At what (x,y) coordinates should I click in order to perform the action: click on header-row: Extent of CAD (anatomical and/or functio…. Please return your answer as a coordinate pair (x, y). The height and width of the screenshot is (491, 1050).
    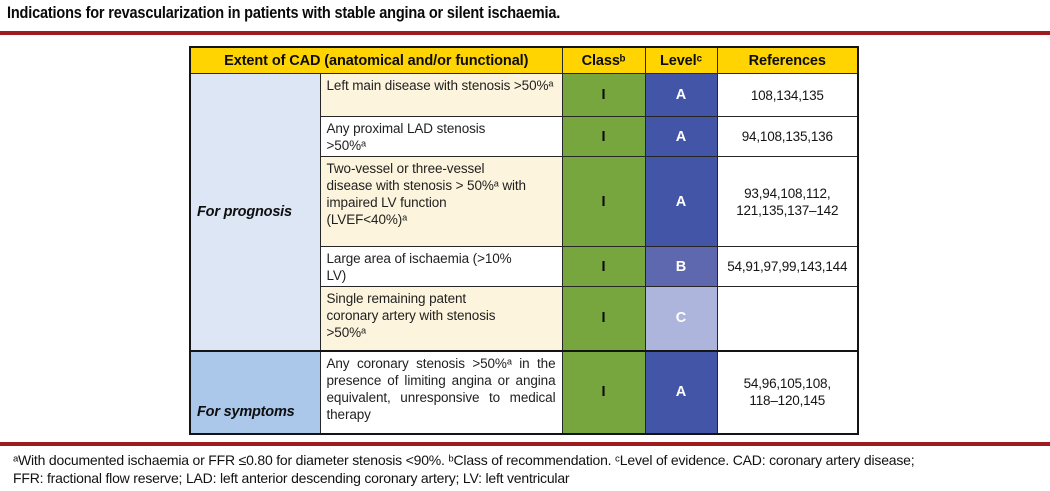
    Looking at the image, I should click on (524, 60).